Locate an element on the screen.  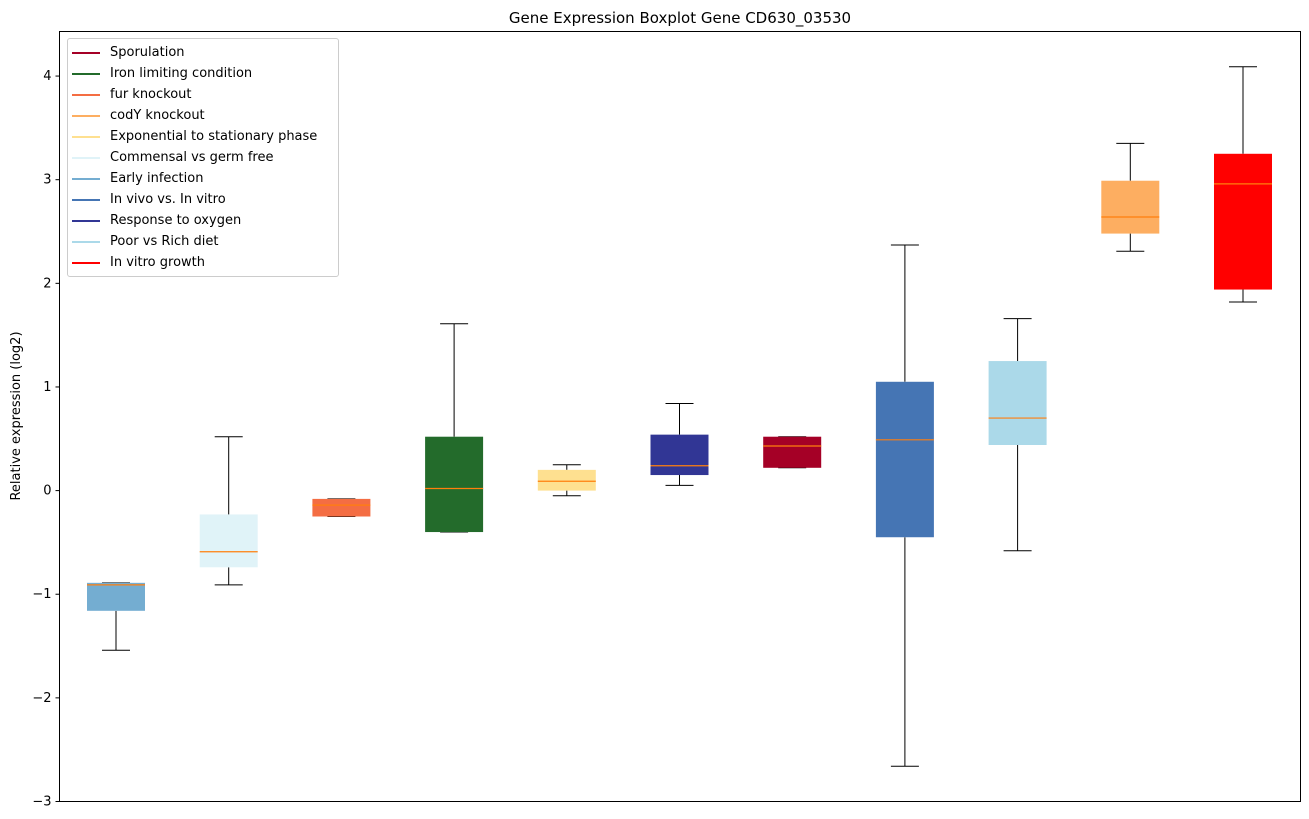
legend-item: Iron limiting condition is located at coordinates (203, 73).